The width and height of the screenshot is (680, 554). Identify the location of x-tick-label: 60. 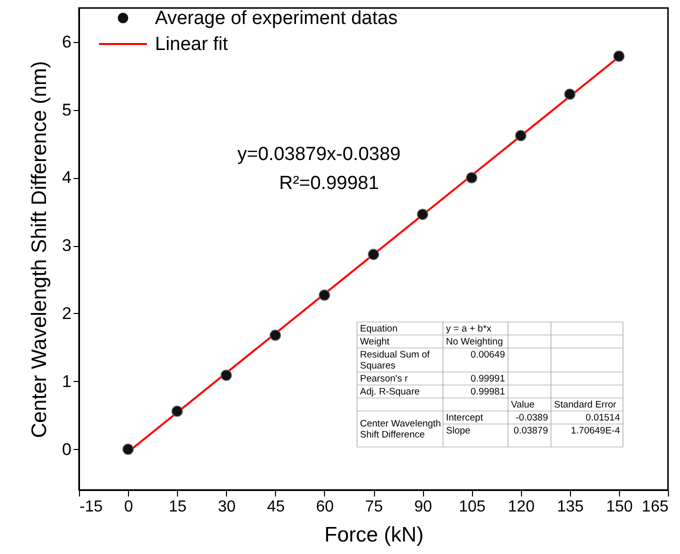
(325, 507).